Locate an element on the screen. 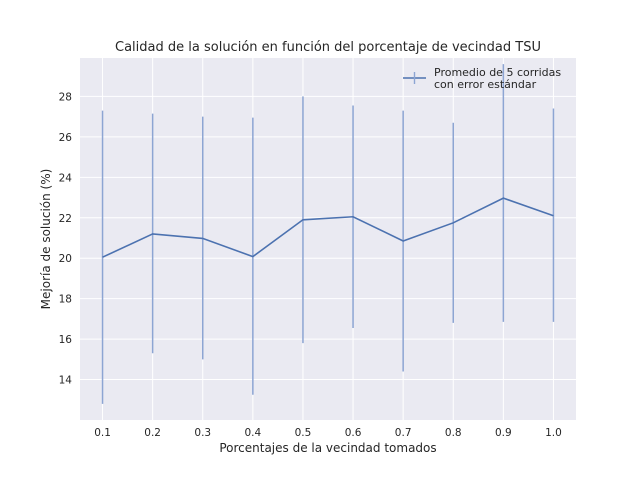 This screenshot has height=480, width=640. y-tick-label: 20 is located at coordinates (65, 259).